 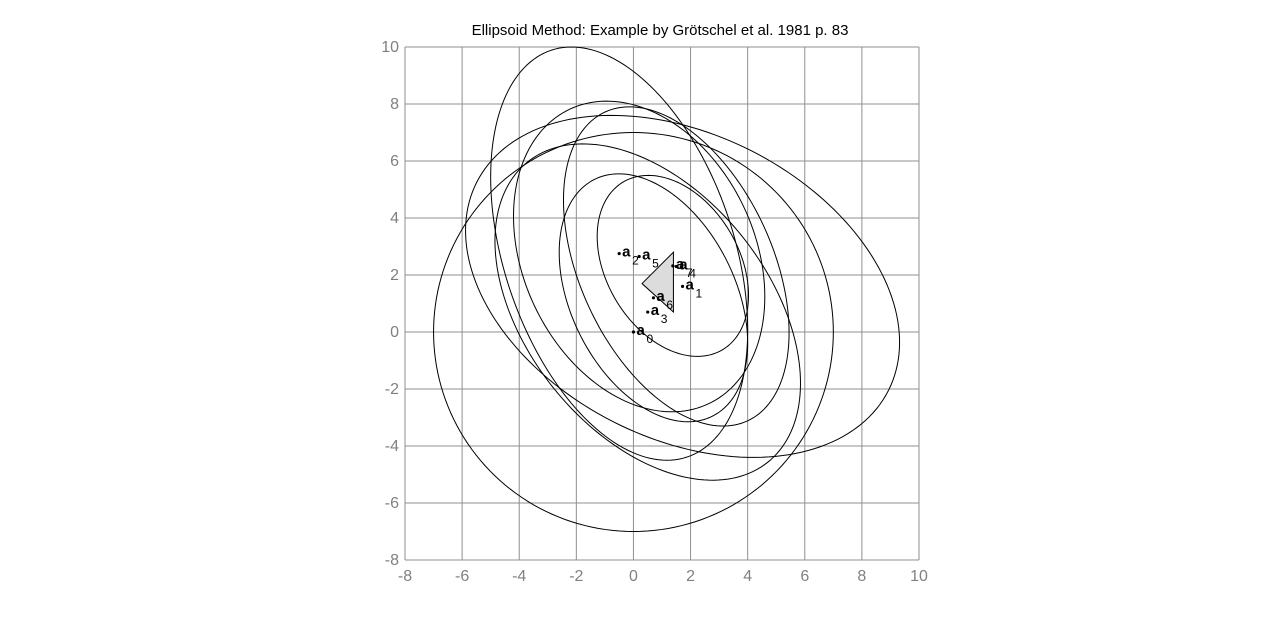 I want to click on y-tick-label: 4, so click(x=394, y=218).